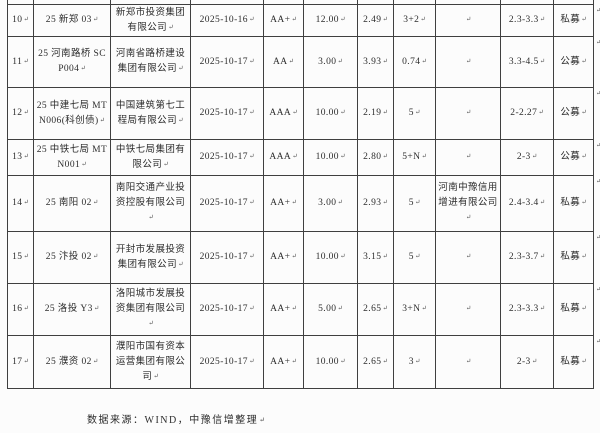 The width and height of the screenshot is (600, 433). Describe the element at coordinates (150, 113) in the screenshot. I see `cell-issuer: 中国建筑第七工程局有限公司↵` at that location.